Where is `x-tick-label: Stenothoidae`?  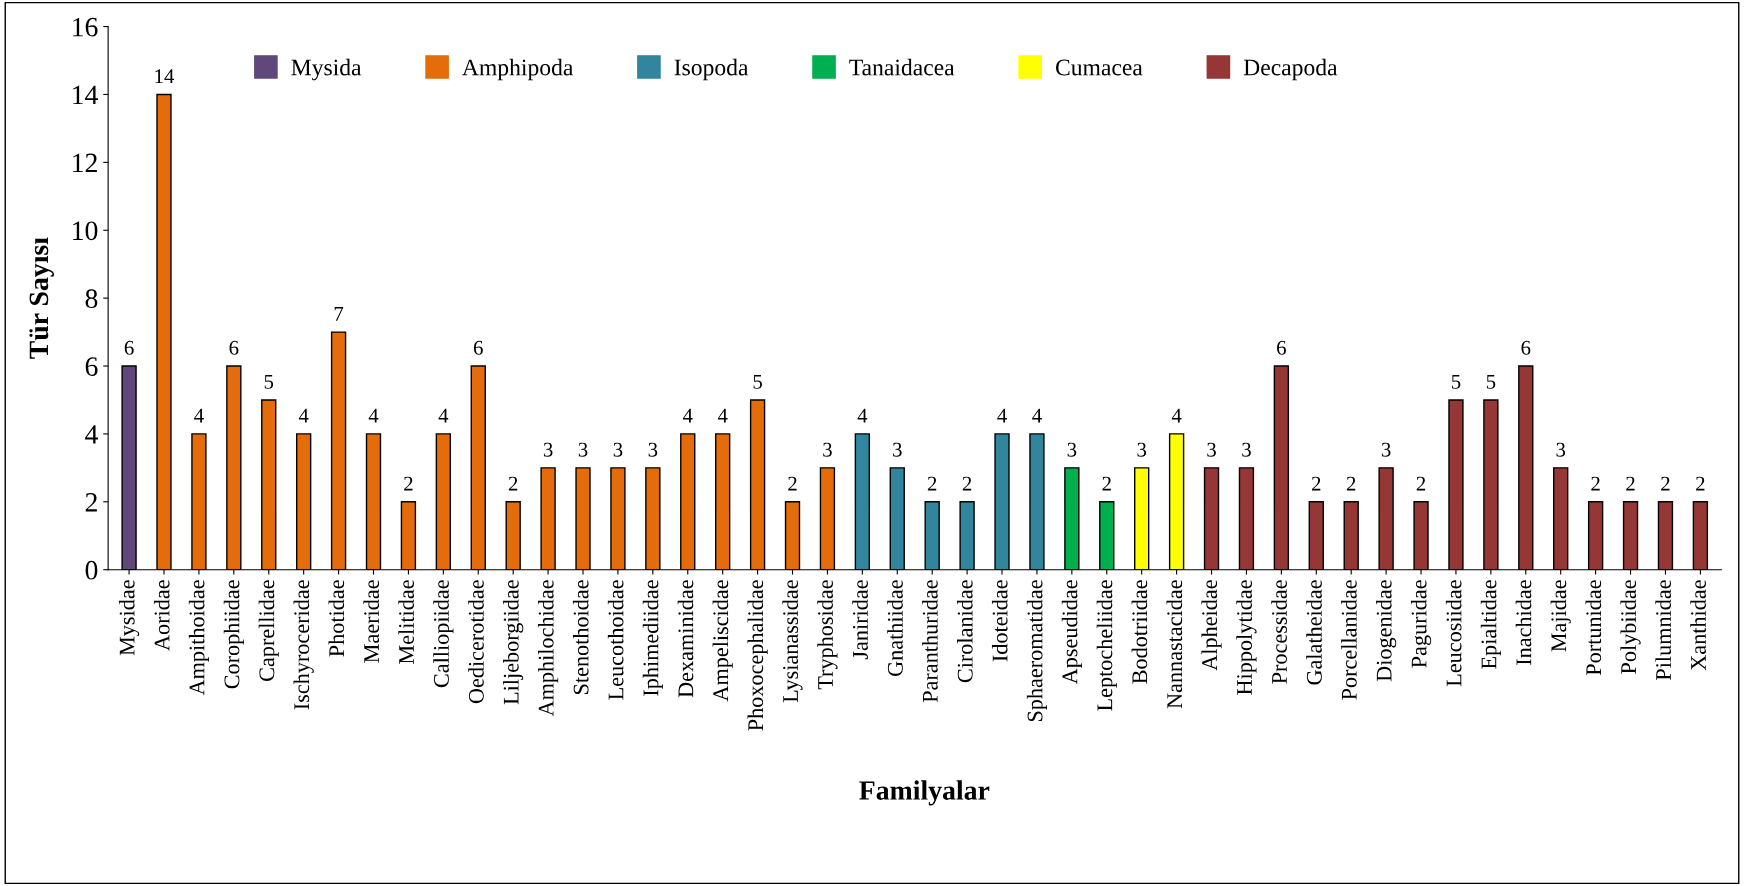
x-tick-label: Stenothoidae is located at coordinates (580, 637).